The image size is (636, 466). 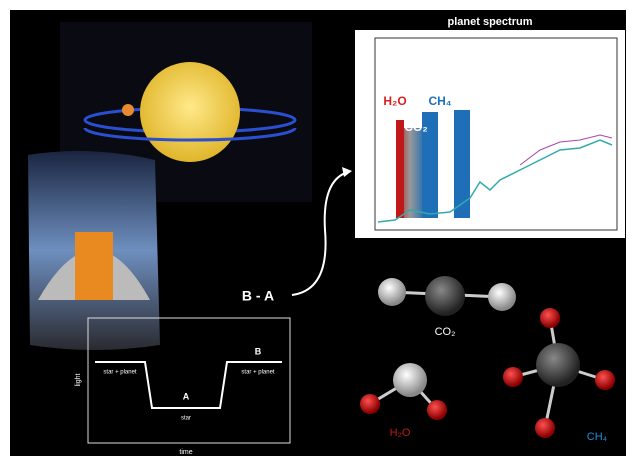 What do you see at coordinates (258, 373) in the screenshot?
I see `right-sublabel: star + planet` at bounding box center [258, 373].